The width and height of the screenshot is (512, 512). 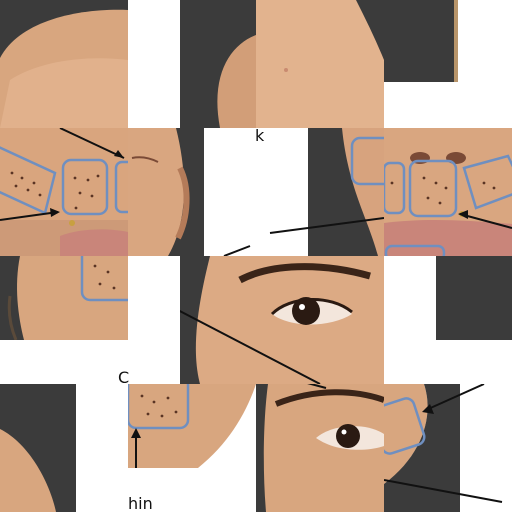 What do you see at coordinates (448, 192) in the screenshot?
I see `tile-nose-lip-right` at bounding box center [448, 192].